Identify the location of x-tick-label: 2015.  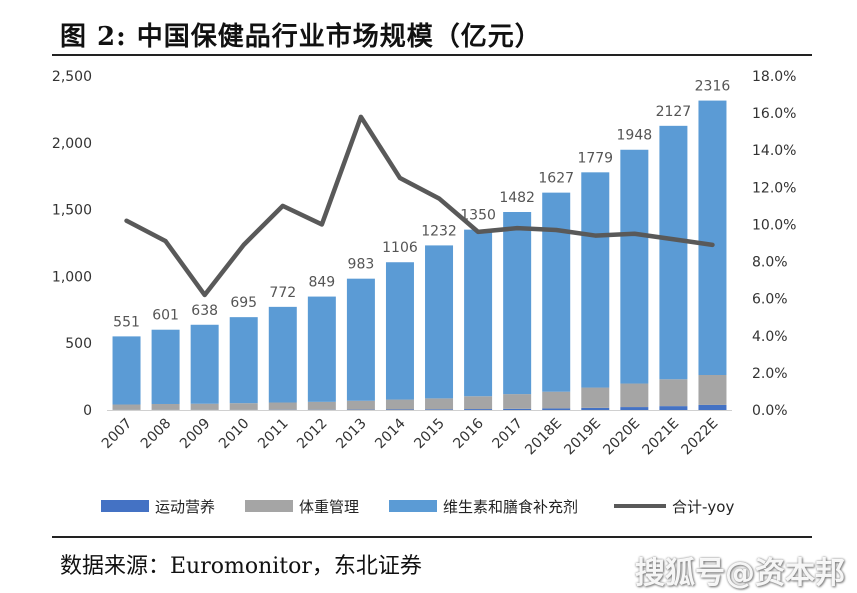
(429, 434).